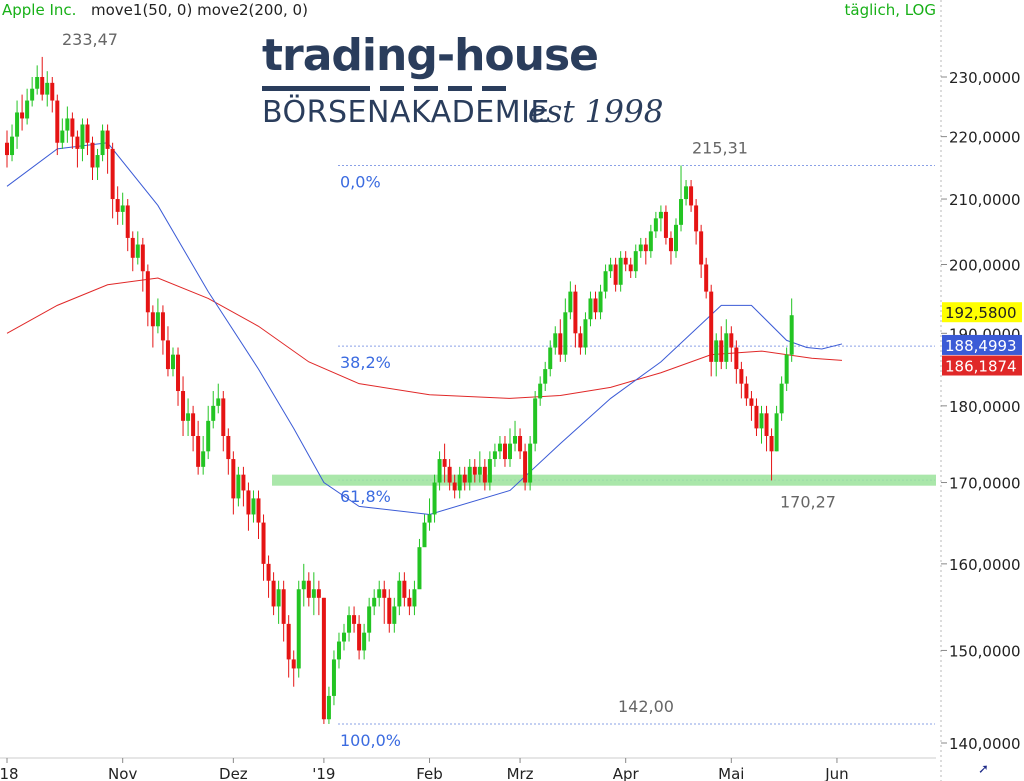  Describe the element at coordinates (985, 138) in the screenshot. I see `y-tick-label: 220,0000` at that location.